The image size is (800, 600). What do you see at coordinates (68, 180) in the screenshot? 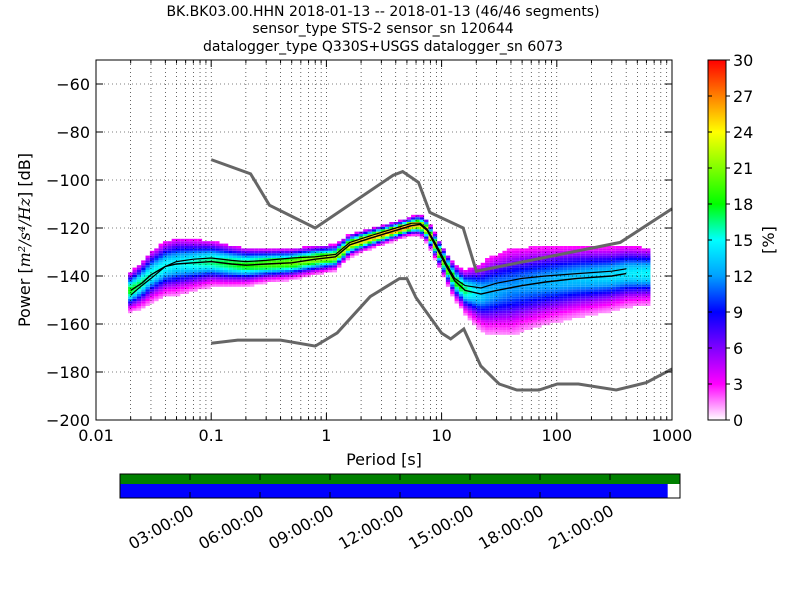
I see `y-tick-label: −100` at bounding box center [68, 180].